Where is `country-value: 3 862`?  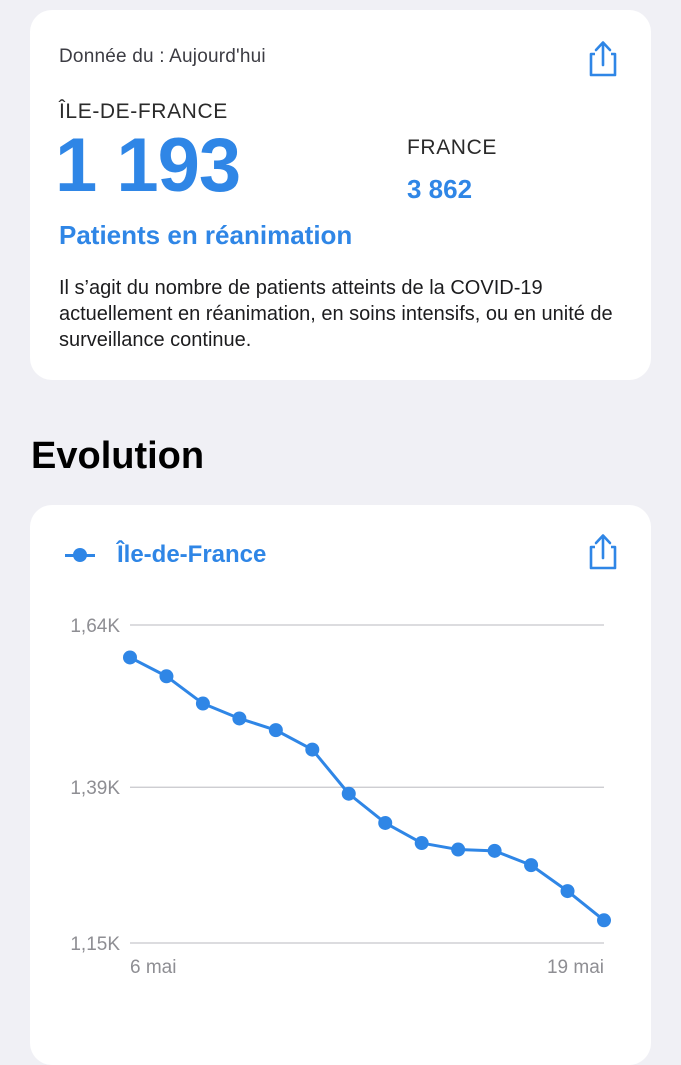
country-value: 3 862 is located at coordinates (440, 189).